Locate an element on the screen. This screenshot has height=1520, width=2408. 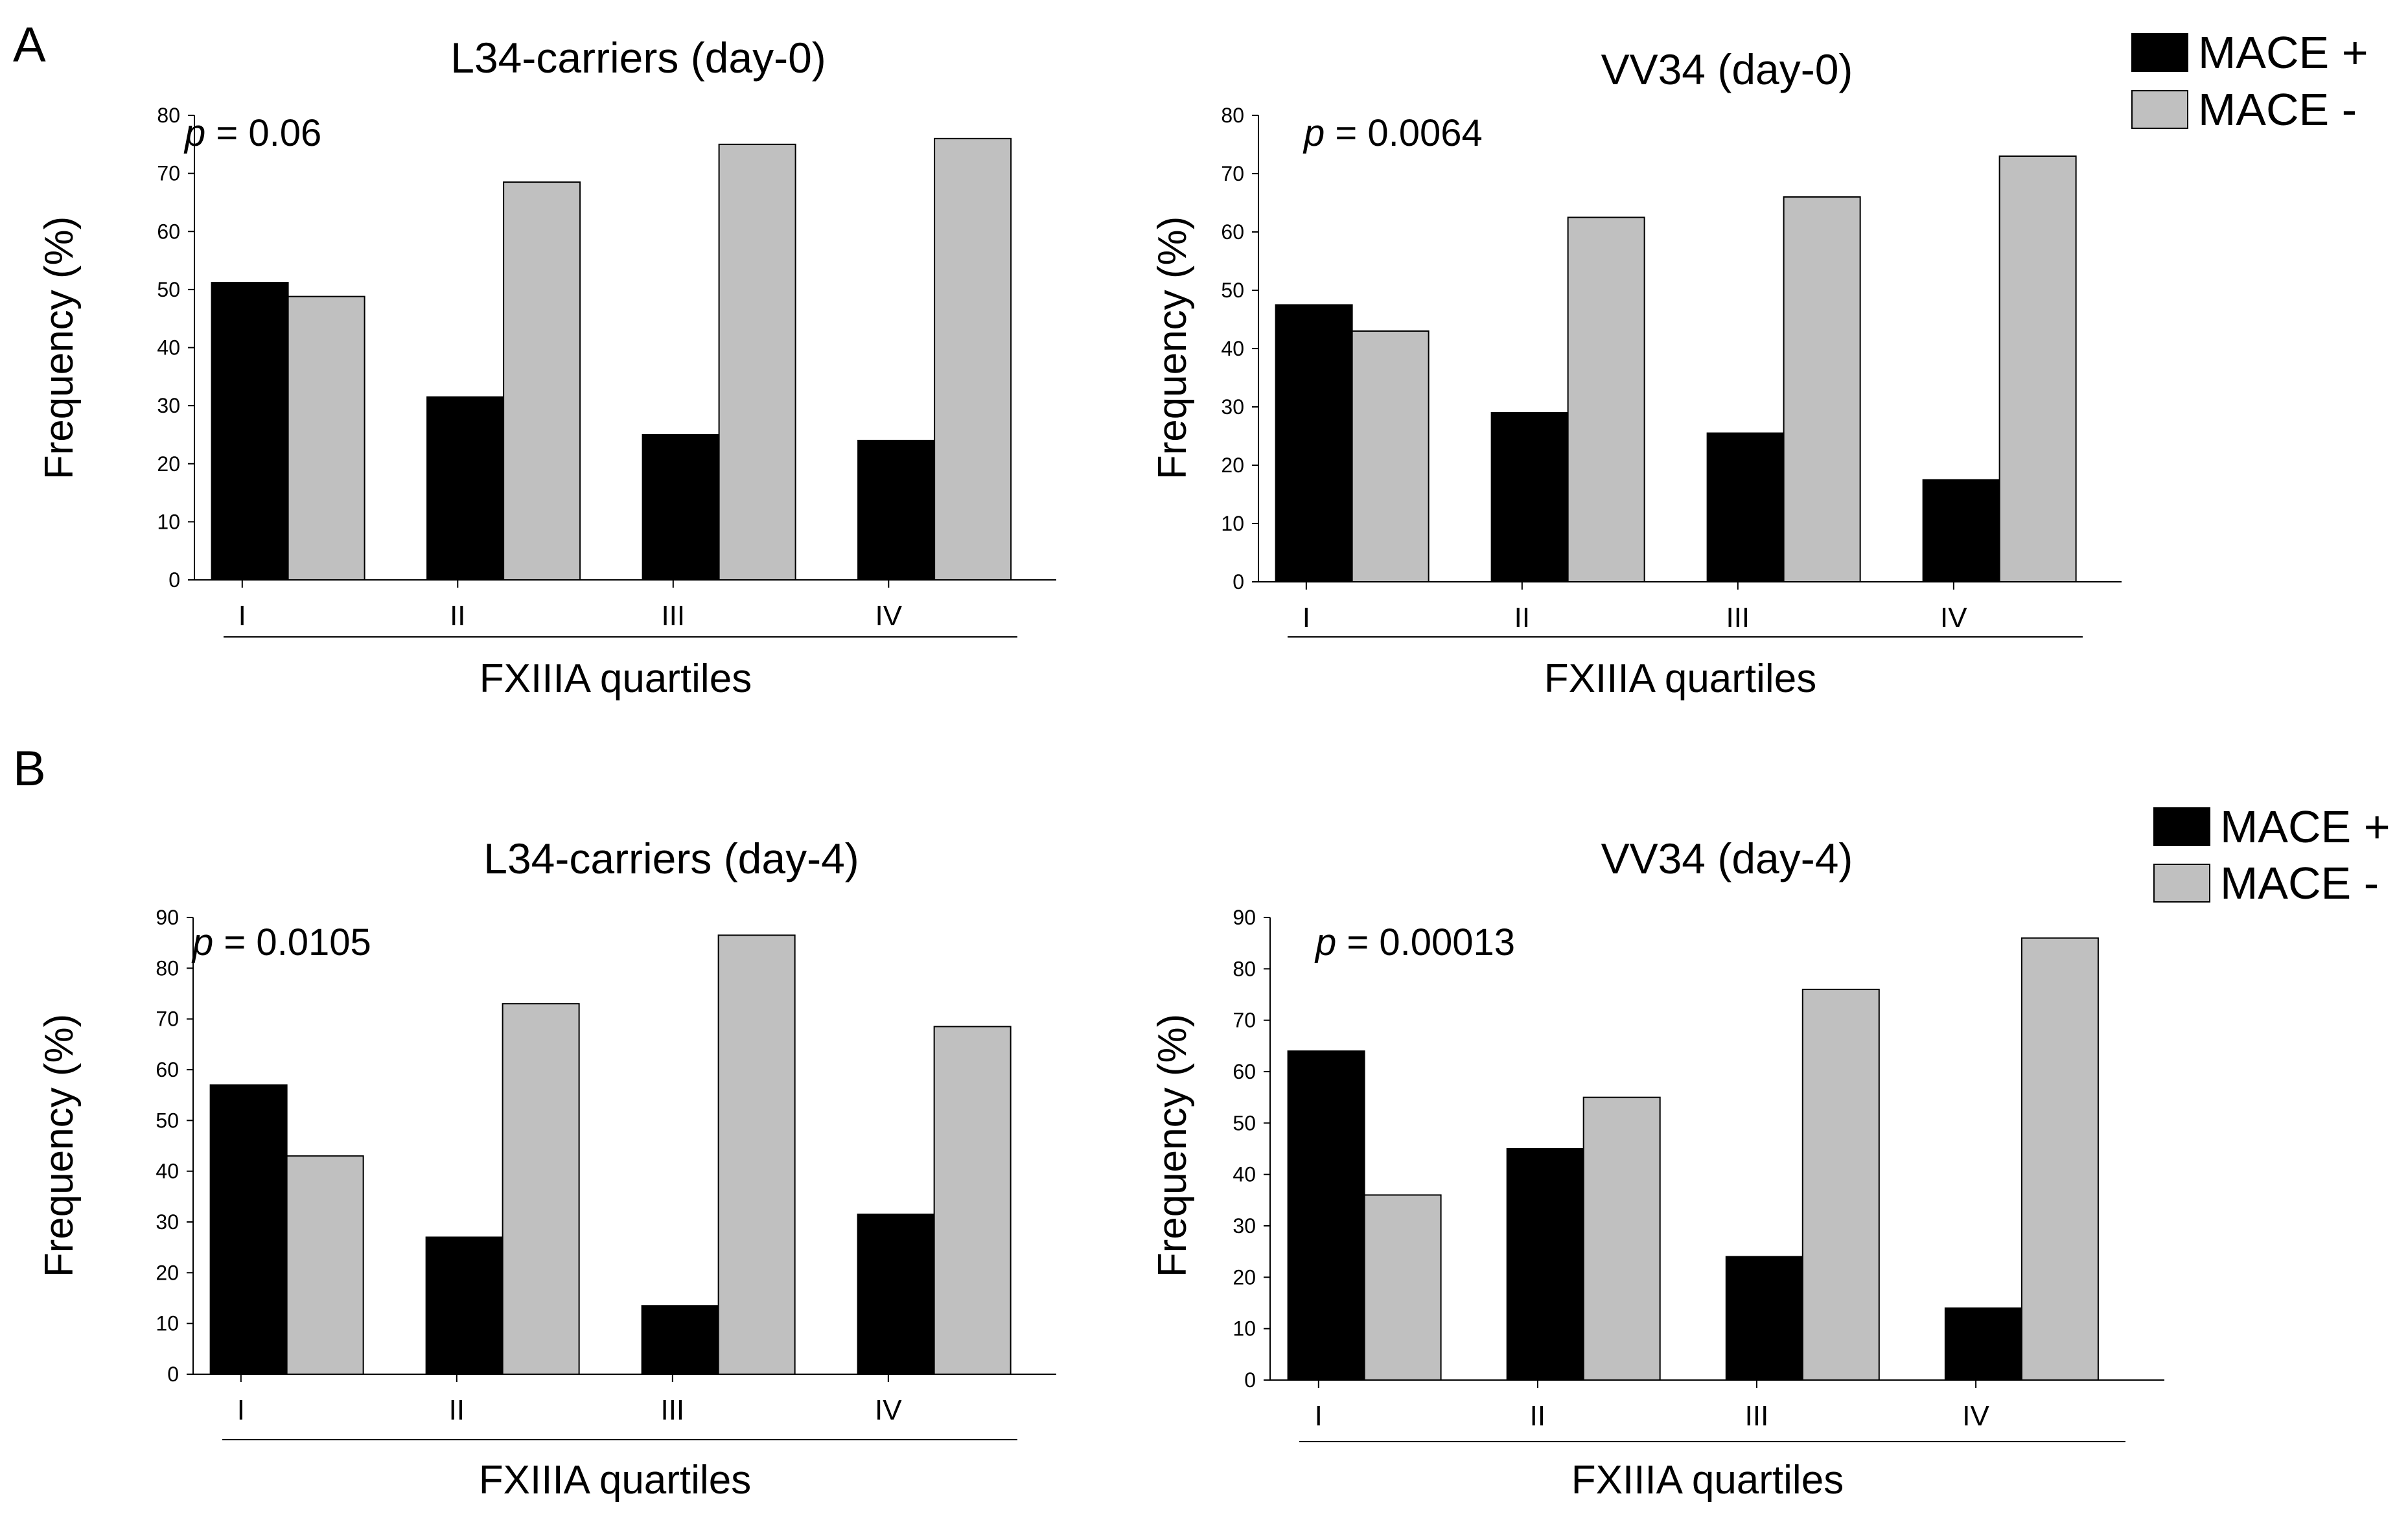
legend-bottom: MACE + MACE - is located at coordinates (2272, 855).